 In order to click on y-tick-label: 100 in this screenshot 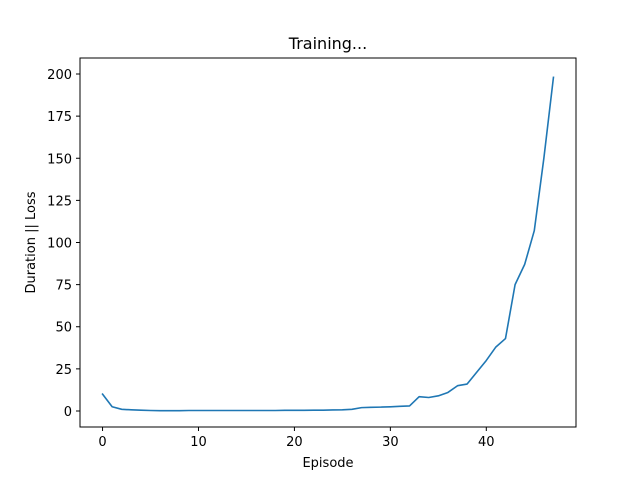, I will do `click(59, 244)`.